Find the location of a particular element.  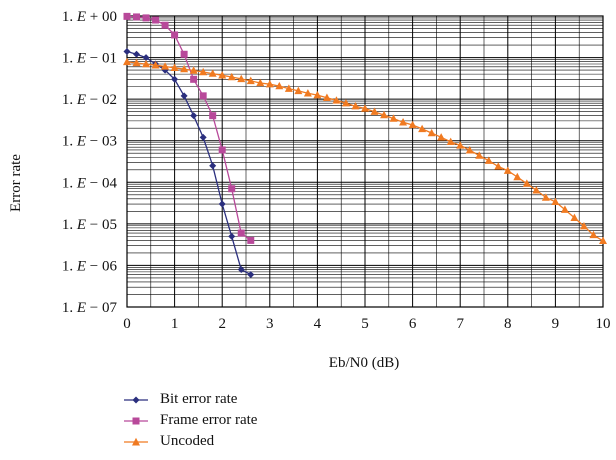

legend-item-bit-error-rate: Bit error rate is located at coordinates (250, 400).